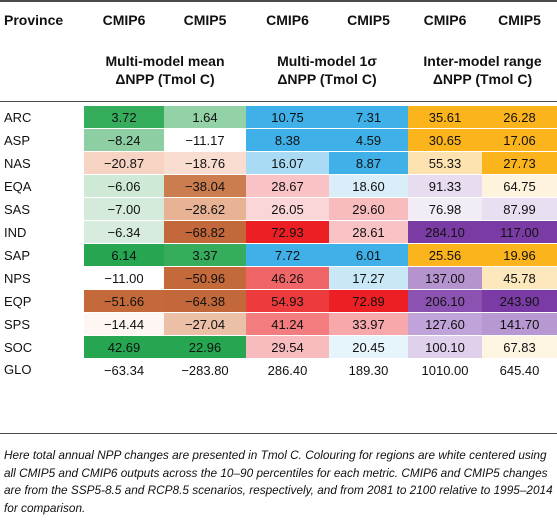 The width and height of the screenshot is (557, 524). I want to click on value-cell: 17.27, so click(368, 278).